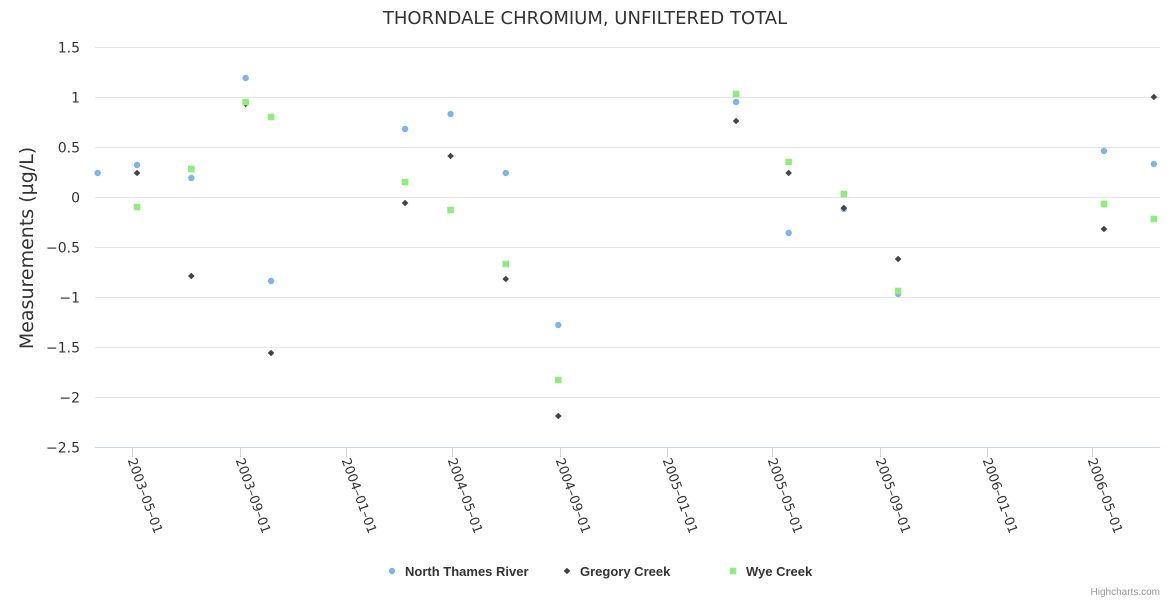  What do you see at coordinates (572, 496) in the screenshot?
I see `x-tick-label: 2004–09–01` at bounding box center [572, 496].